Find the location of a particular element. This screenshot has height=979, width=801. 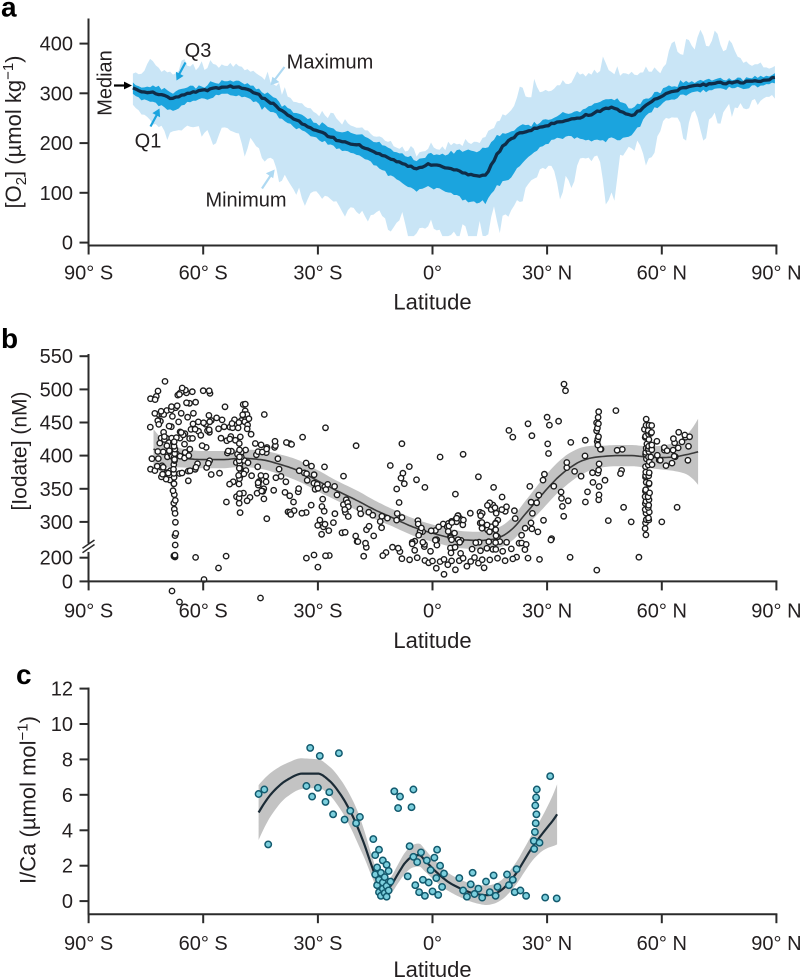

svg-text: 10 is located at coordinates (62, 725).